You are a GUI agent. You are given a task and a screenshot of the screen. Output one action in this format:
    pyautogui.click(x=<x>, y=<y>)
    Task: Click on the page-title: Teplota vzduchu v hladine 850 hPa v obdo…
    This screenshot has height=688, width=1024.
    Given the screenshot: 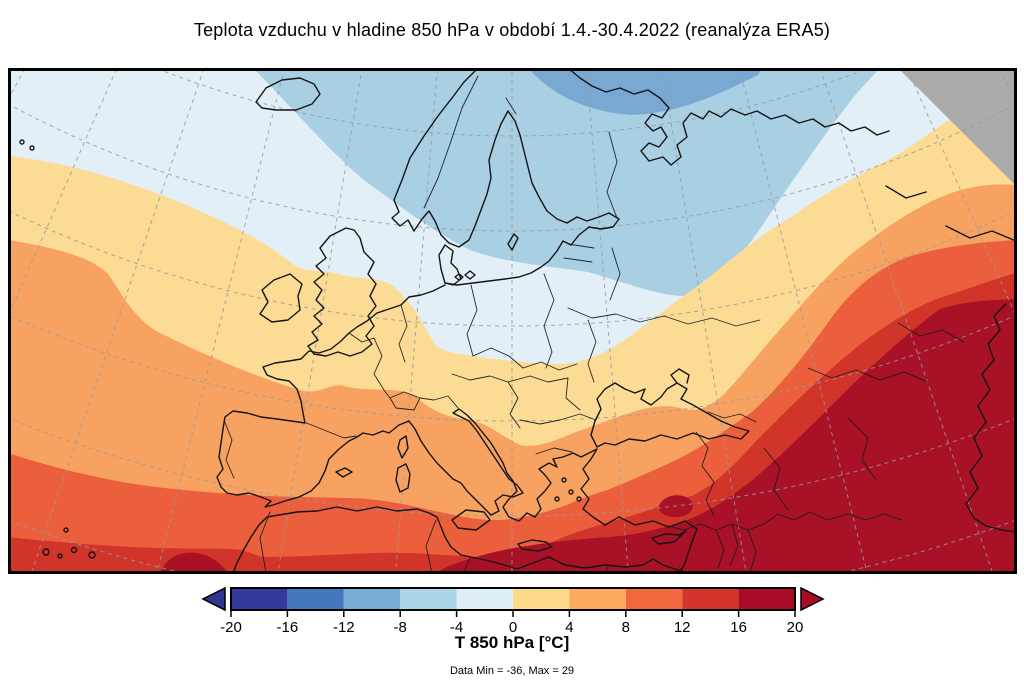 What is the action you would take?
    pyautogui.click(x=512, y=30)
    